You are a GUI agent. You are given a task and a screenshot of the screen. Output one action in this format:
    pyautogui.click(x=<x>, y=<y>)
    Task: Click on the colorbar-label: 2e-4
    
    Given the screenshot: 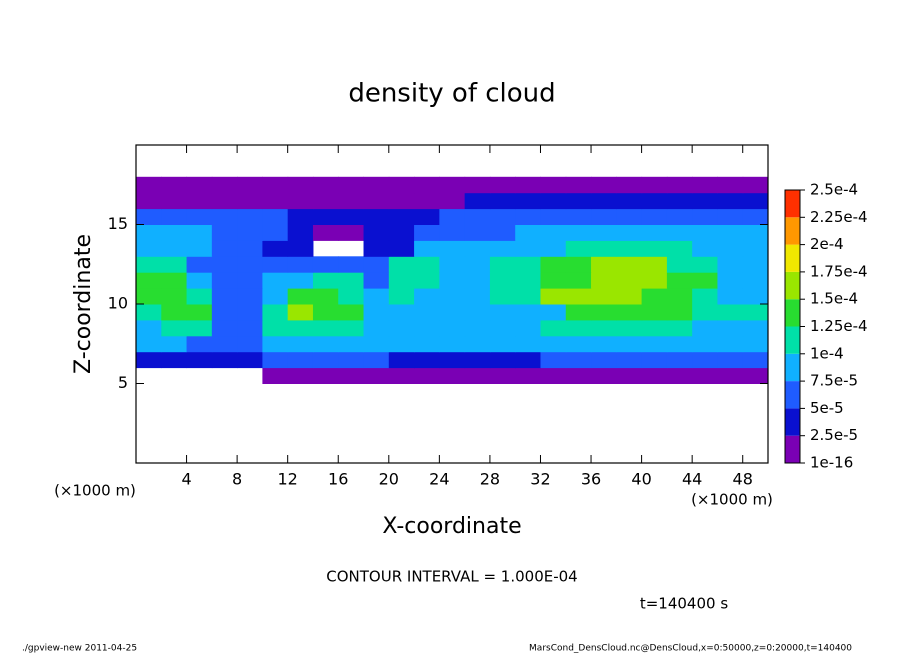 What is the action you would take?
    pyautogui.click(x=827, y=244)
    